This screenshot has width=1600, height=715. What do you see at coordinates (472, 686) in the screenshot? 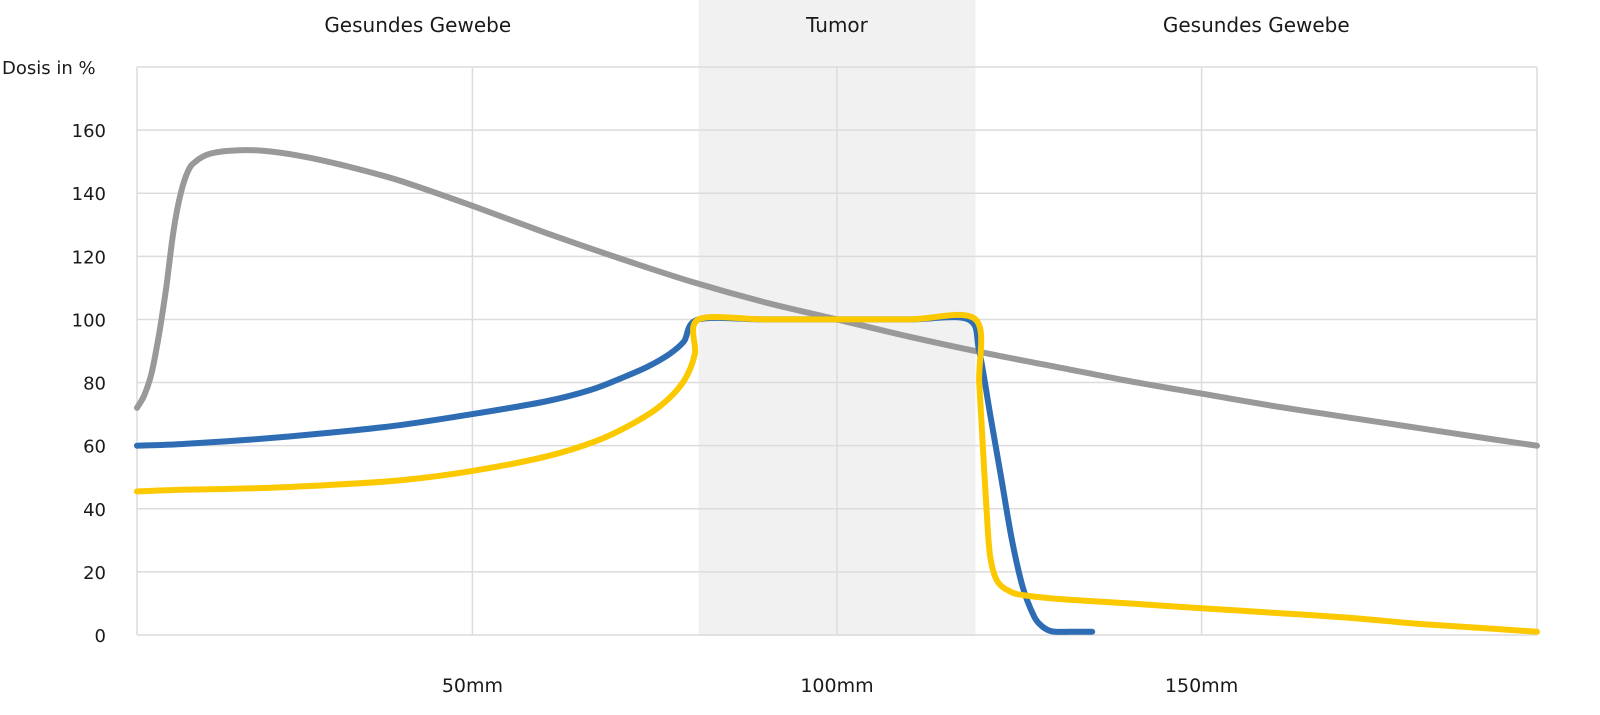
I see `x-tick-label-0: 50mm` at bounding box center [472, 686].